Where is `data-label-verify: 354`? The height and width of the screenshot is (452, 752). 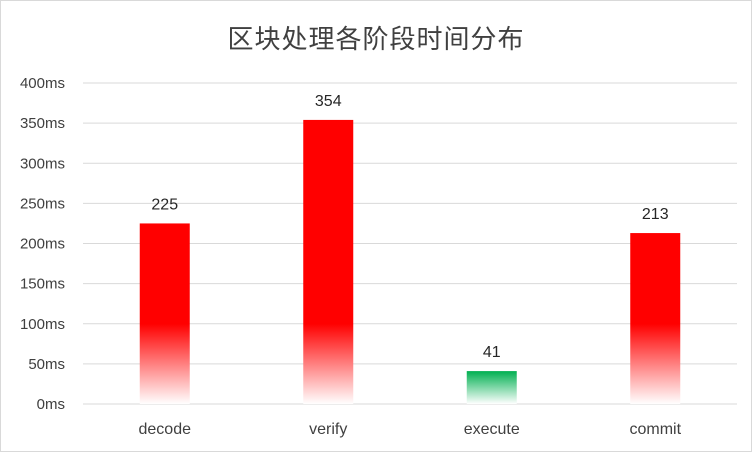
data-label-verify: 354 is located at coordinates (328, 101).